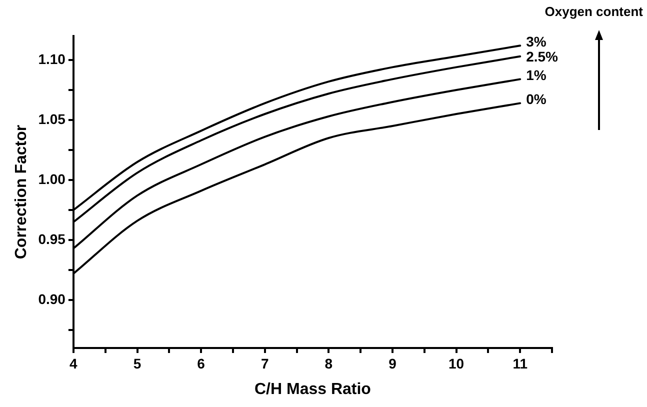 This screenshot has width=647, height=407. Describe the element at coordinates (201, 363) in the screenshot. I see `x-tick-label: 6` at that location.